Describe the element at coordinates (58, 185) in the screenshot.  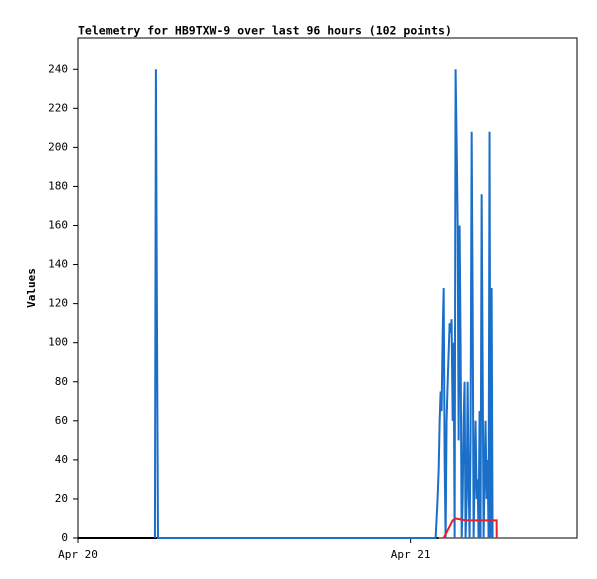
I see `y-tick-label: 180` at that location.